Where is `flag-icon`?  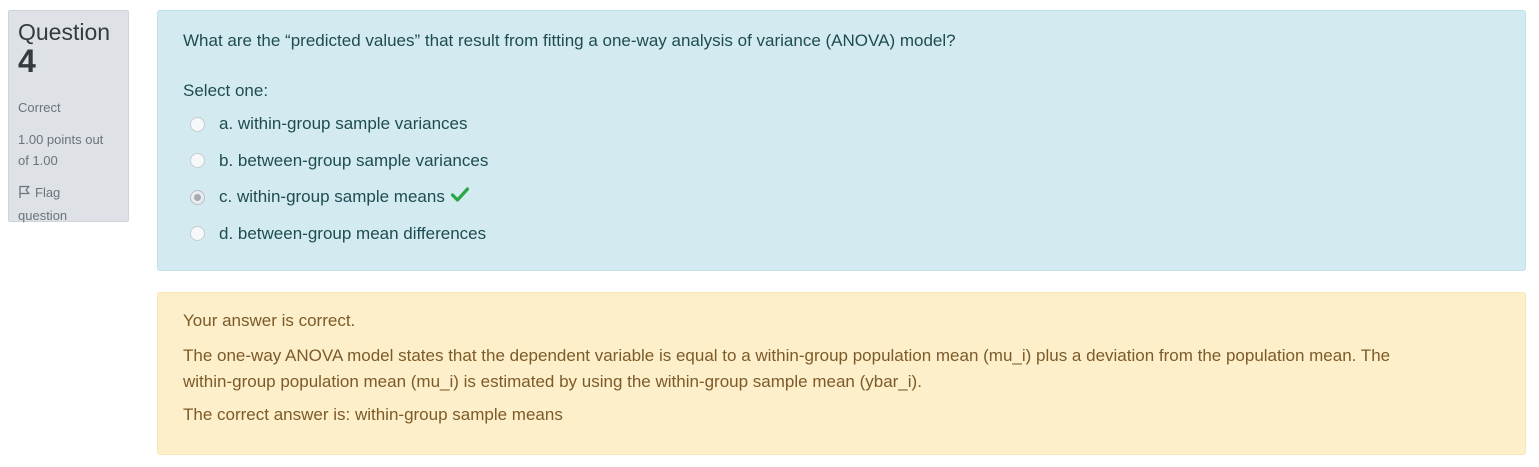 flag-icon is located at coordinates (24, 194).